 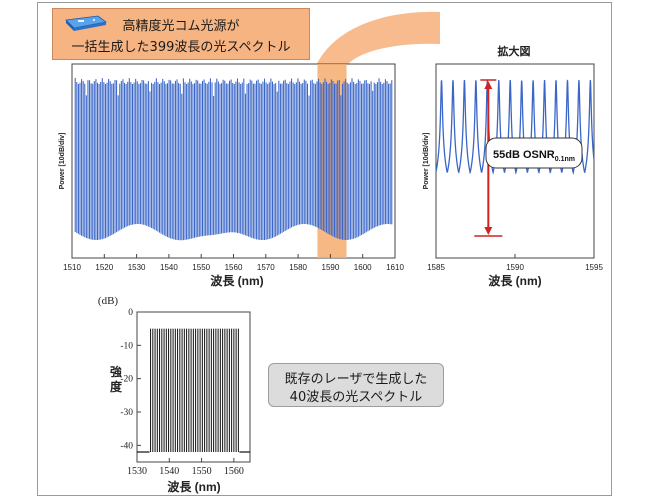 What do you see at coordinates (201, 267) in the screenshot?
I see `comb-x-tick-label: 1550` at bounding box center [201, 267].